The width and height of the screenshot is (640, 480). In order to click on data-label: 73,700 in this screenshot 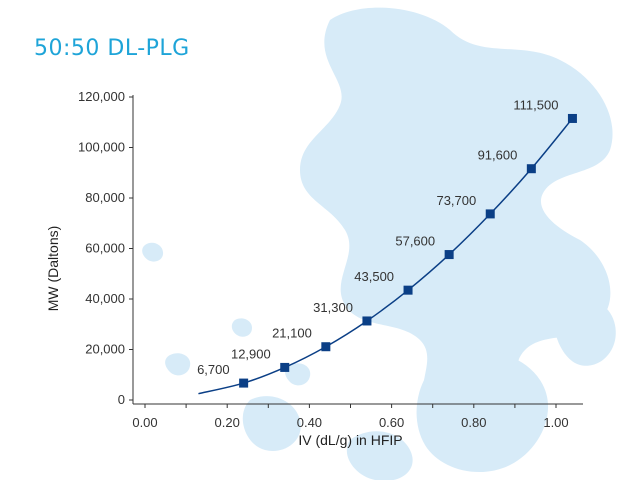, I will do `click(456, 200)`.